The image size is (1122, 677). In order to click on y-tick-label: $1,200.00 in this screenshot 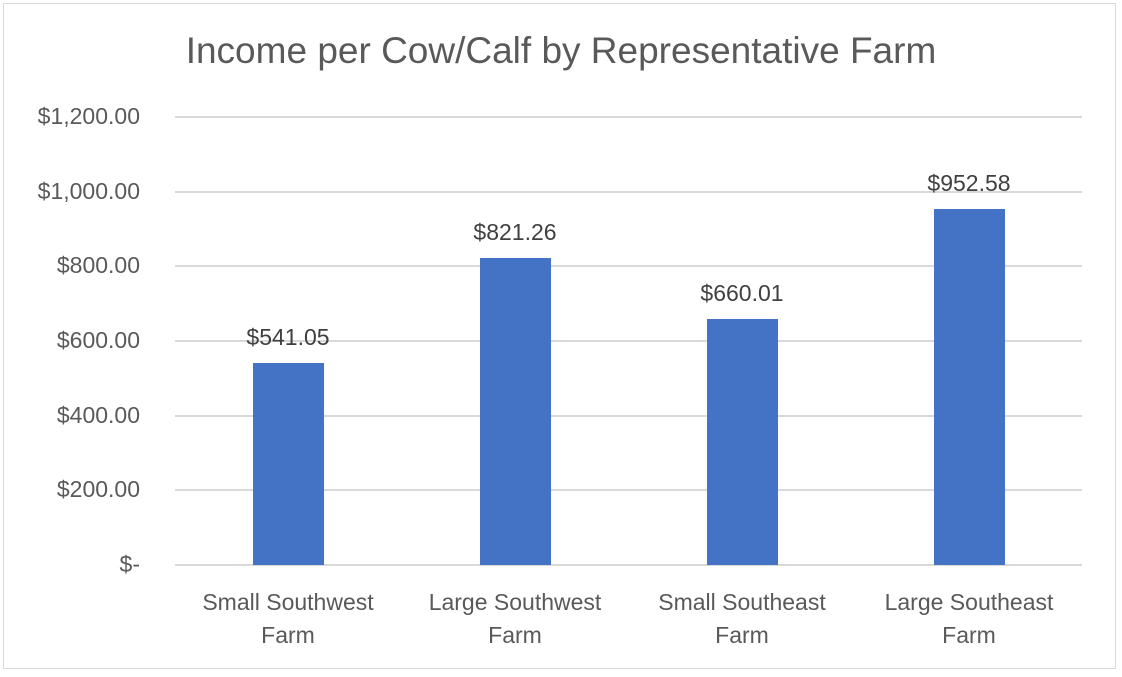, I will do `click(88, 116)`.